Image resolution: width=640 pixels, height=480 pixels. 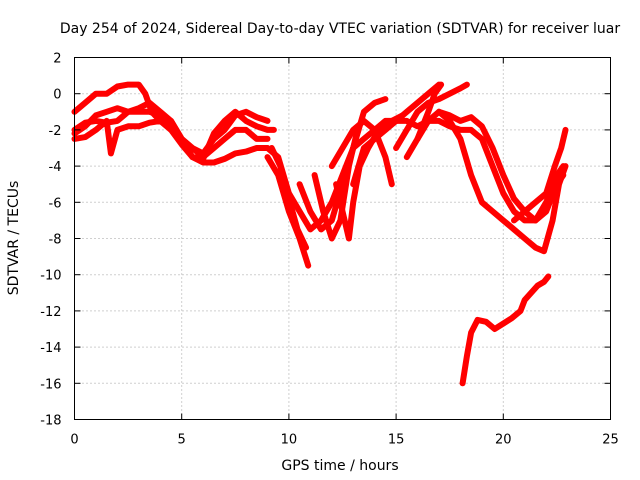 I want to click on x-tick-label: 10, so click(x=289, y=440).